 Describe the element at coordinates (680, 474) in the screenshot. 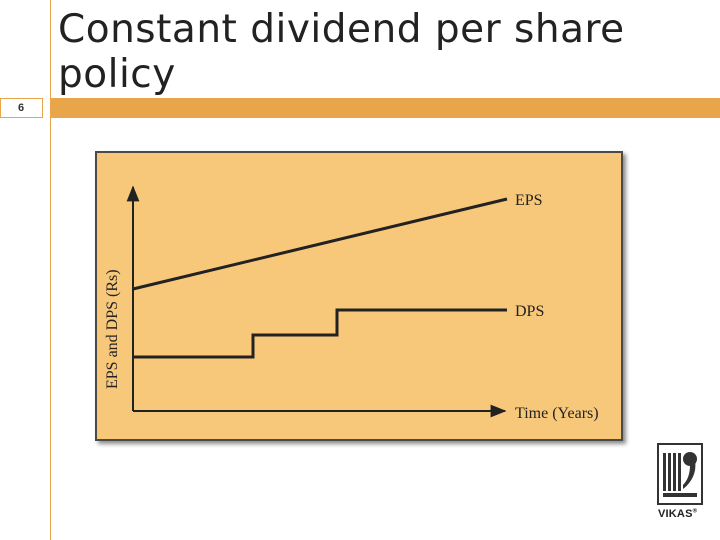

I see `vikas-logo-icon` at that location.